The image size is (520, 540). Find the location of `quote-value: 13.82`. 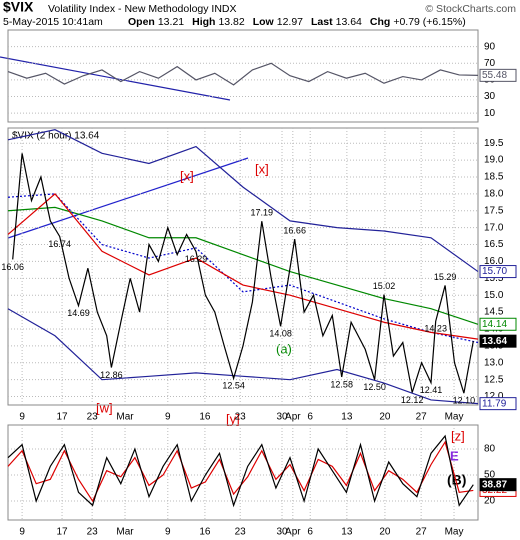

quote-value: 13.82 is located at coordinates (231, 22).